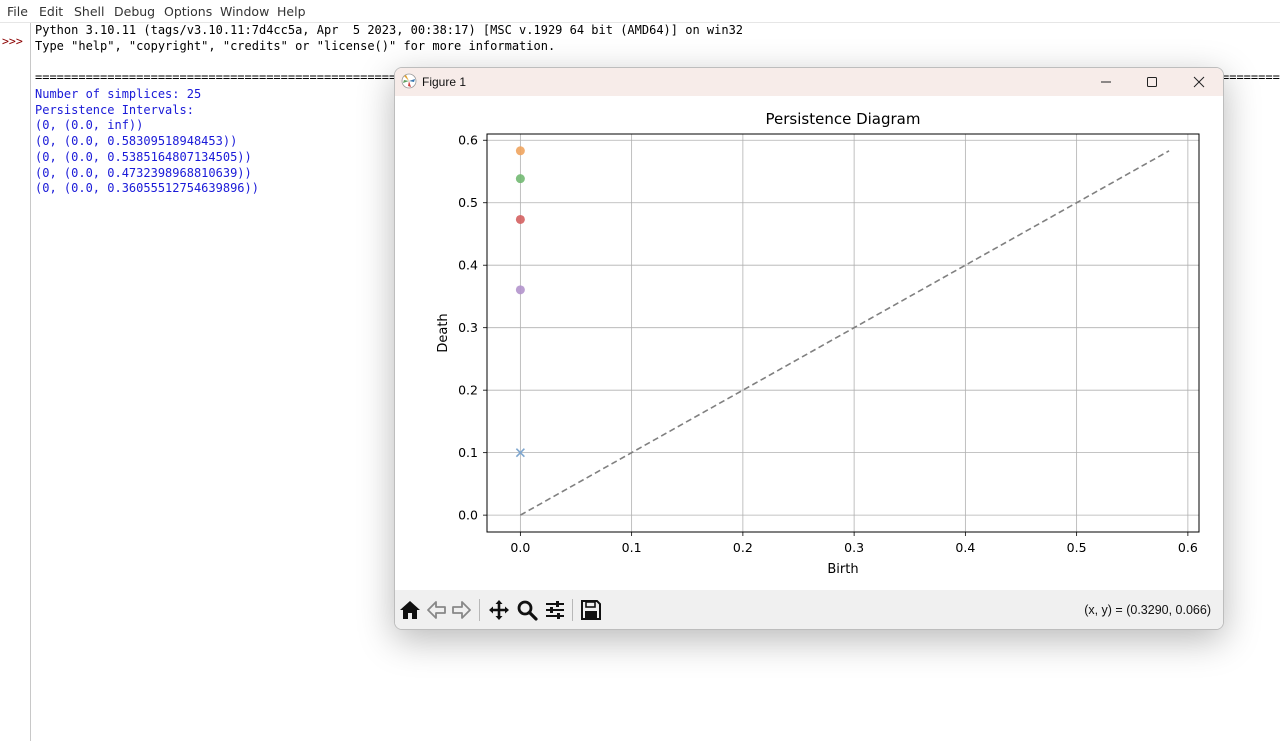 Image resolution: width=1280 pixels, height=741 pixels. What do you see at coordinates (15, 382) in the screenshot?
I see `prompt-gutter` at bounding box center [15, 382].